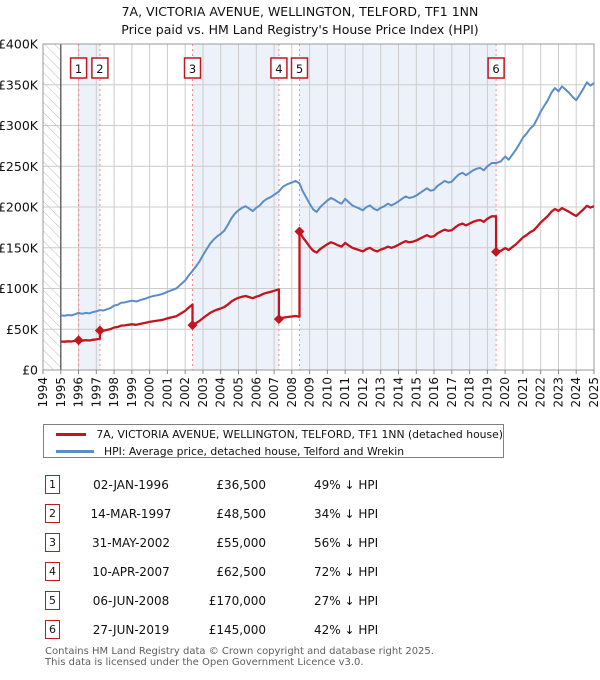  I want to click on x-axis-label: 1994, so click(43, 392).